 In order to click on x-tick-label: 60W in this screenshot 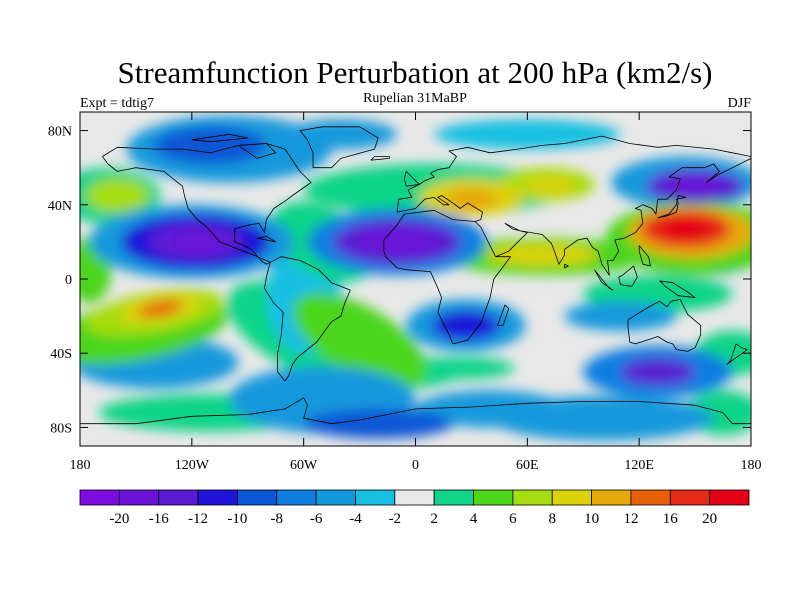, I will do `click(304, 465)`.